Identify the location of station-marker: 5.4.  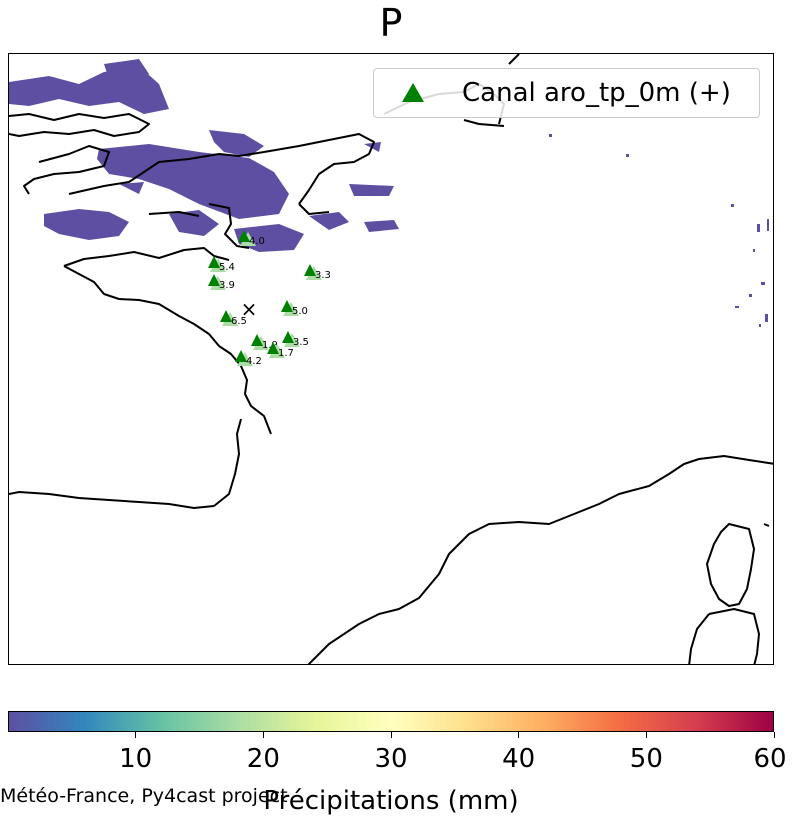
(221, 264).